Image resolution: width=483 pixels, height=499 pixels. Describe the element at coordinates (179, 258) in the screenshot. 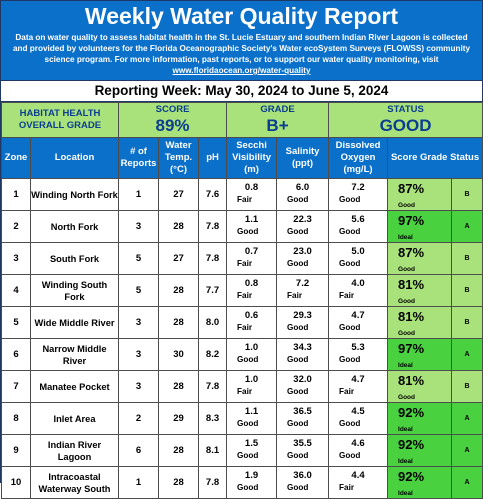

I see `temp-cell: 27` at that location.